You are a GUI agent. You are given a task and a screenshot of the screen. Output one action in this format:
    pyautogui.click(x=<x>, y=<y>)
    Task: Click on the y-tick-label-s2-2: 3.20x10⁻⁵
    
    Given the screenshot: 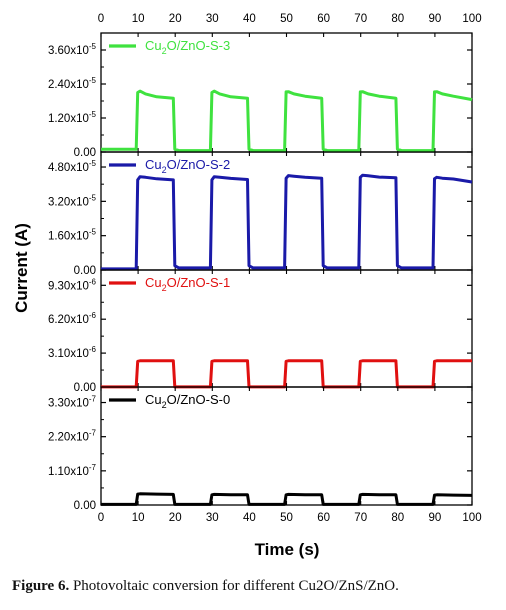 What is the action you would take?
    pyautogui.click(x=72, y=200)
    